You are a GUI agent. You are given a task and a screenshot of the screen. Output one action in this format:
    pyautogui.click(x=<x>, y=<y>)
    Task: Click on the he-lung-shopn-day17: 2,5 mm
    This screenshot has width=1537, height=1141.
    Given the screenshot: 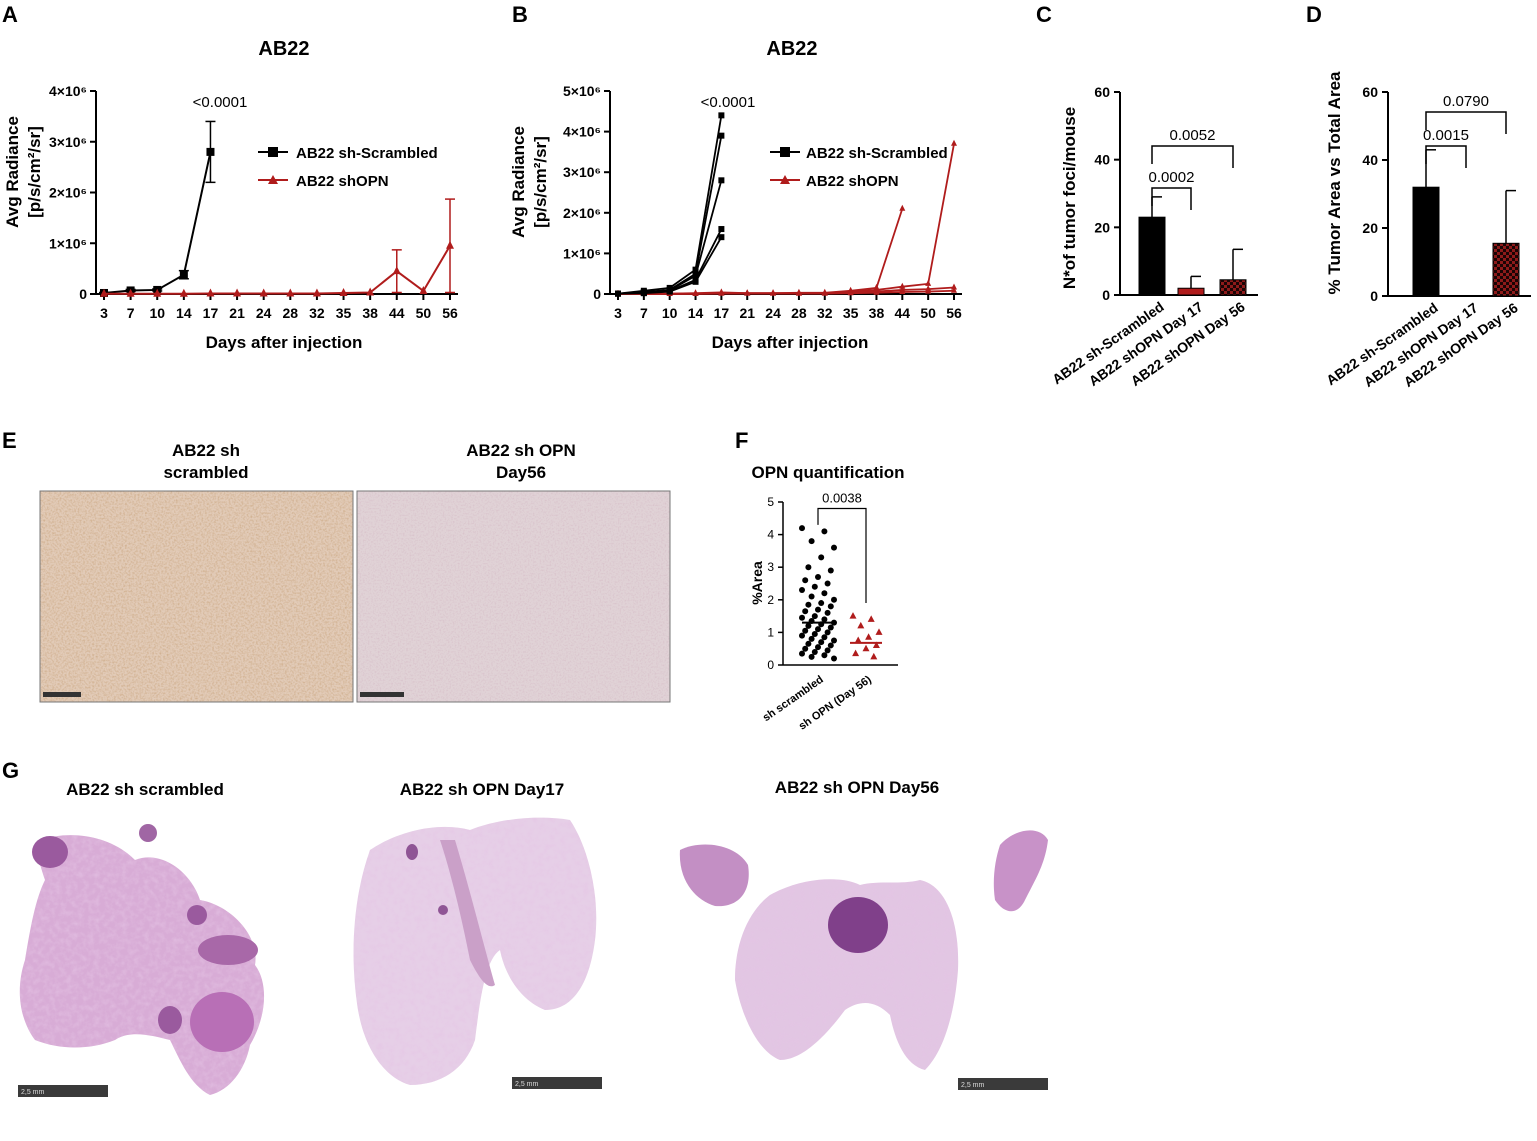 What is the action you would take?
    pyautogui.click(x=477, y=953)
    